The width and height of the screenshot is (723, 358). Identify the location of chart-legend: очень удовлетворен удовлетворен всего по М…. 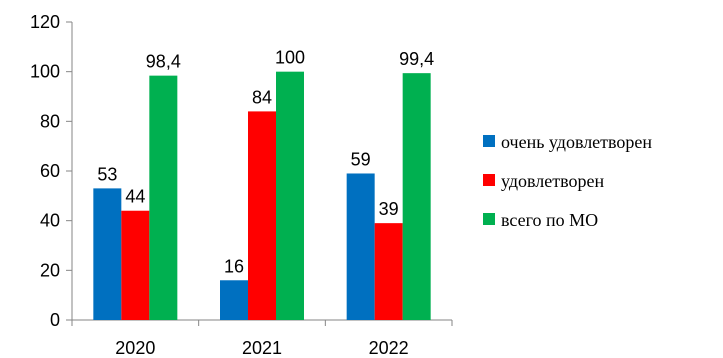
(567, 181).